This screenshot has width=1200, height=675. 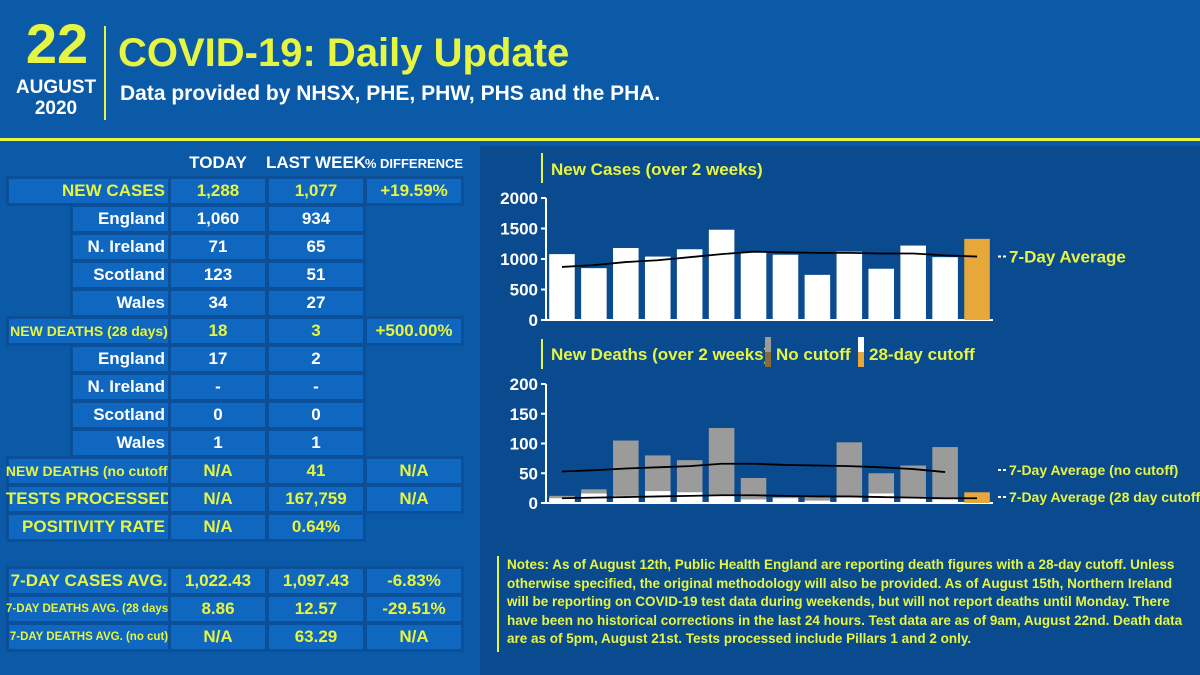 What do you see at coordinates (519, 229) in the screenshot?
I see `cases-y-tick-label: 1500` at bounding box center [519, 229].